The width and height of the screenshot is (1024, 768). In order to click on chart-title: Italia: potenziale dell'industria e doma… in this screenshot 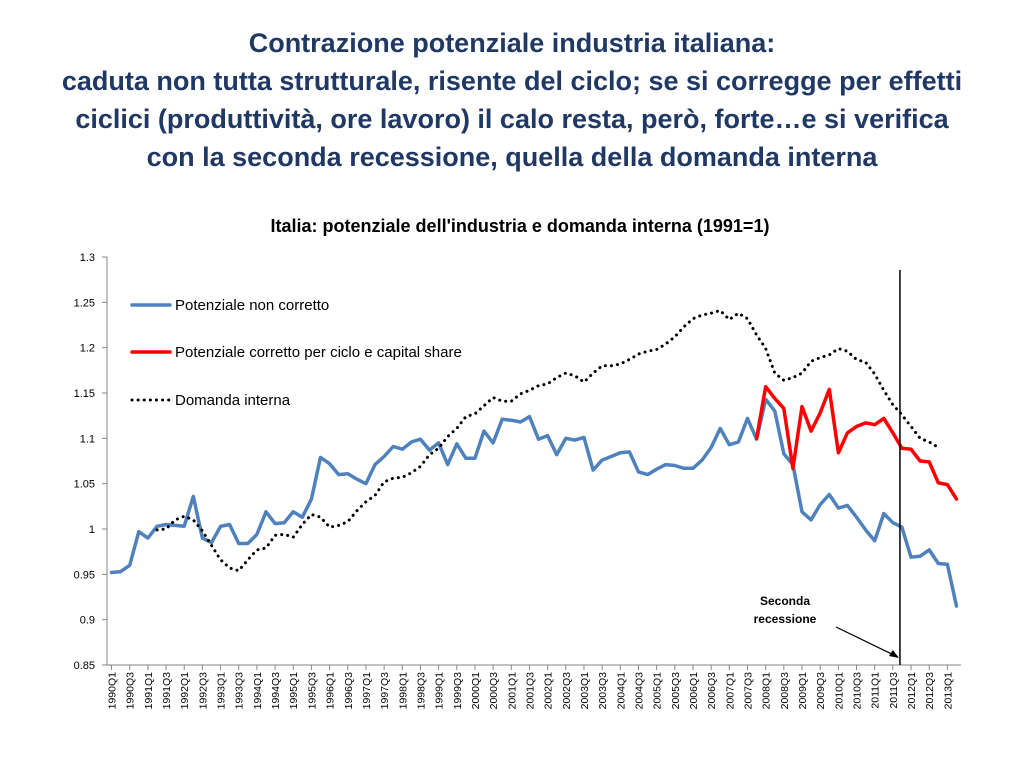, I will do `click(520, 226)`.